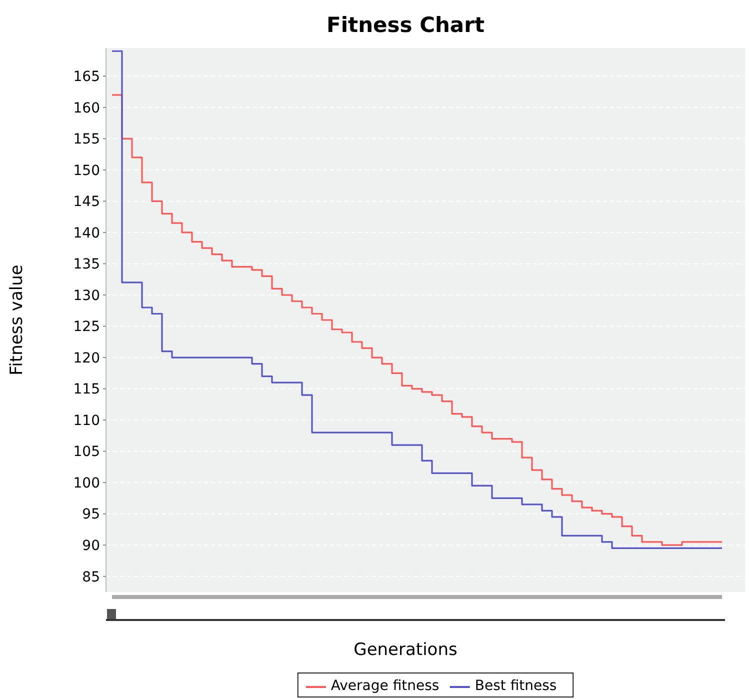  I want to click on y-tick-label: 155, so click(86, 140).